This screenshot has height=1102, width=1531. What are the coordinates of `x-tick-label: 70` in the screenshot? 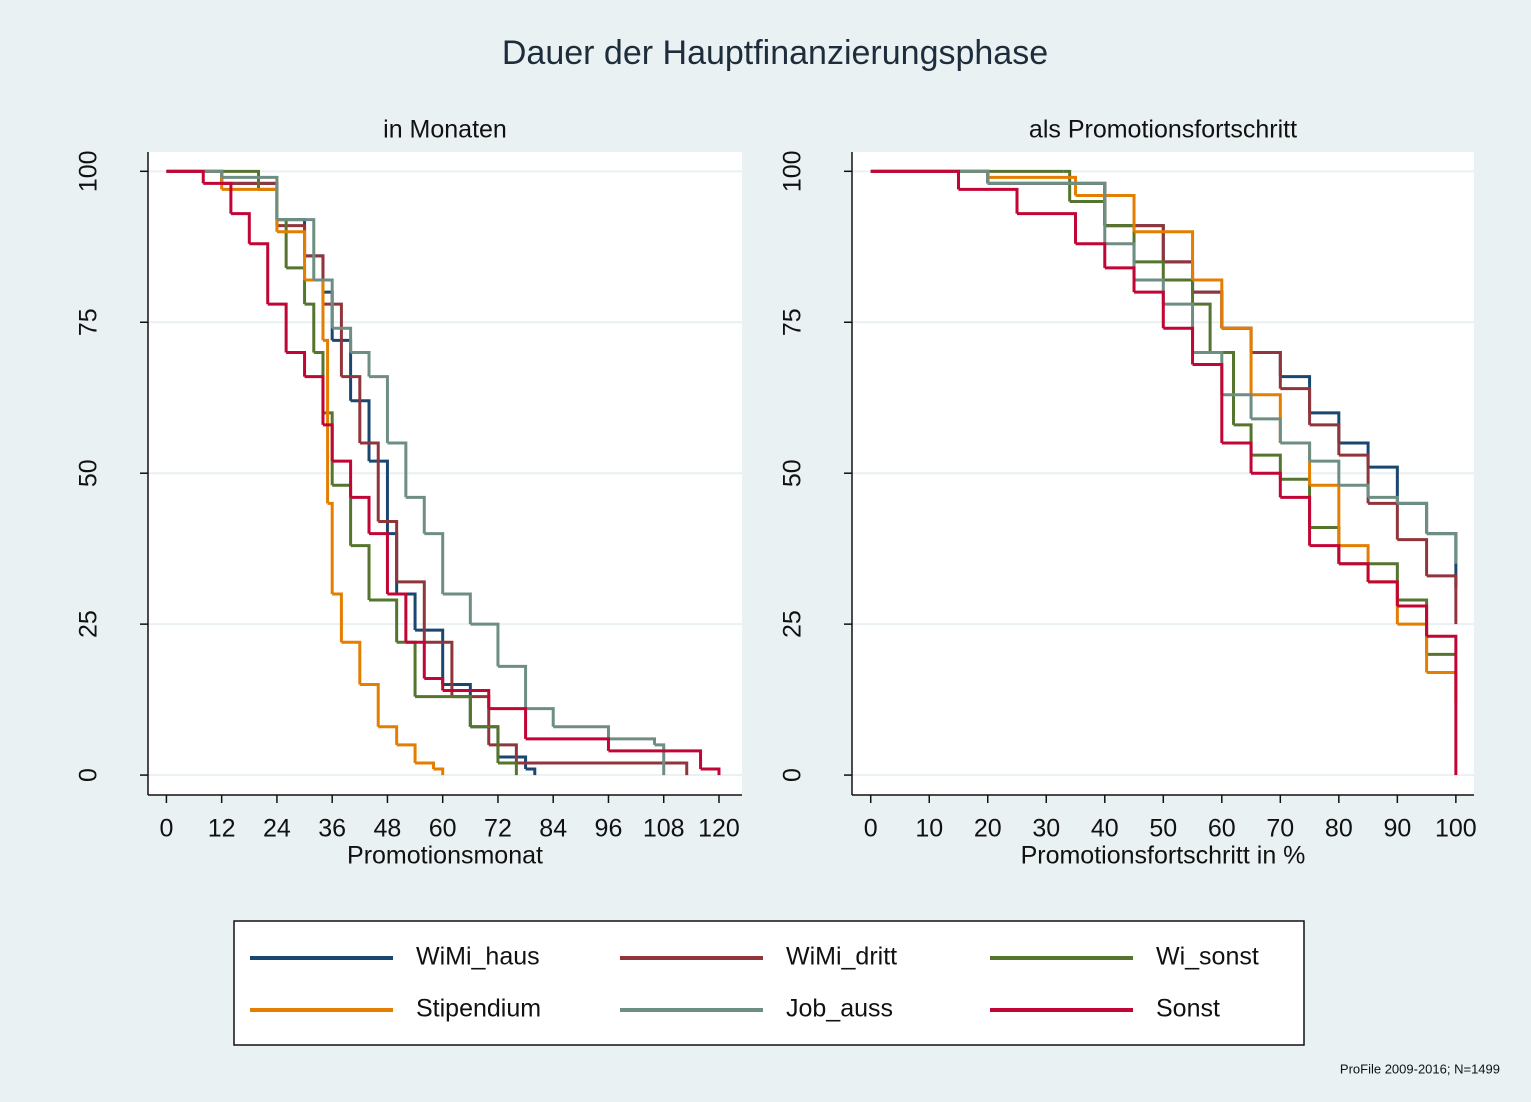 It's located at (1280, 829).